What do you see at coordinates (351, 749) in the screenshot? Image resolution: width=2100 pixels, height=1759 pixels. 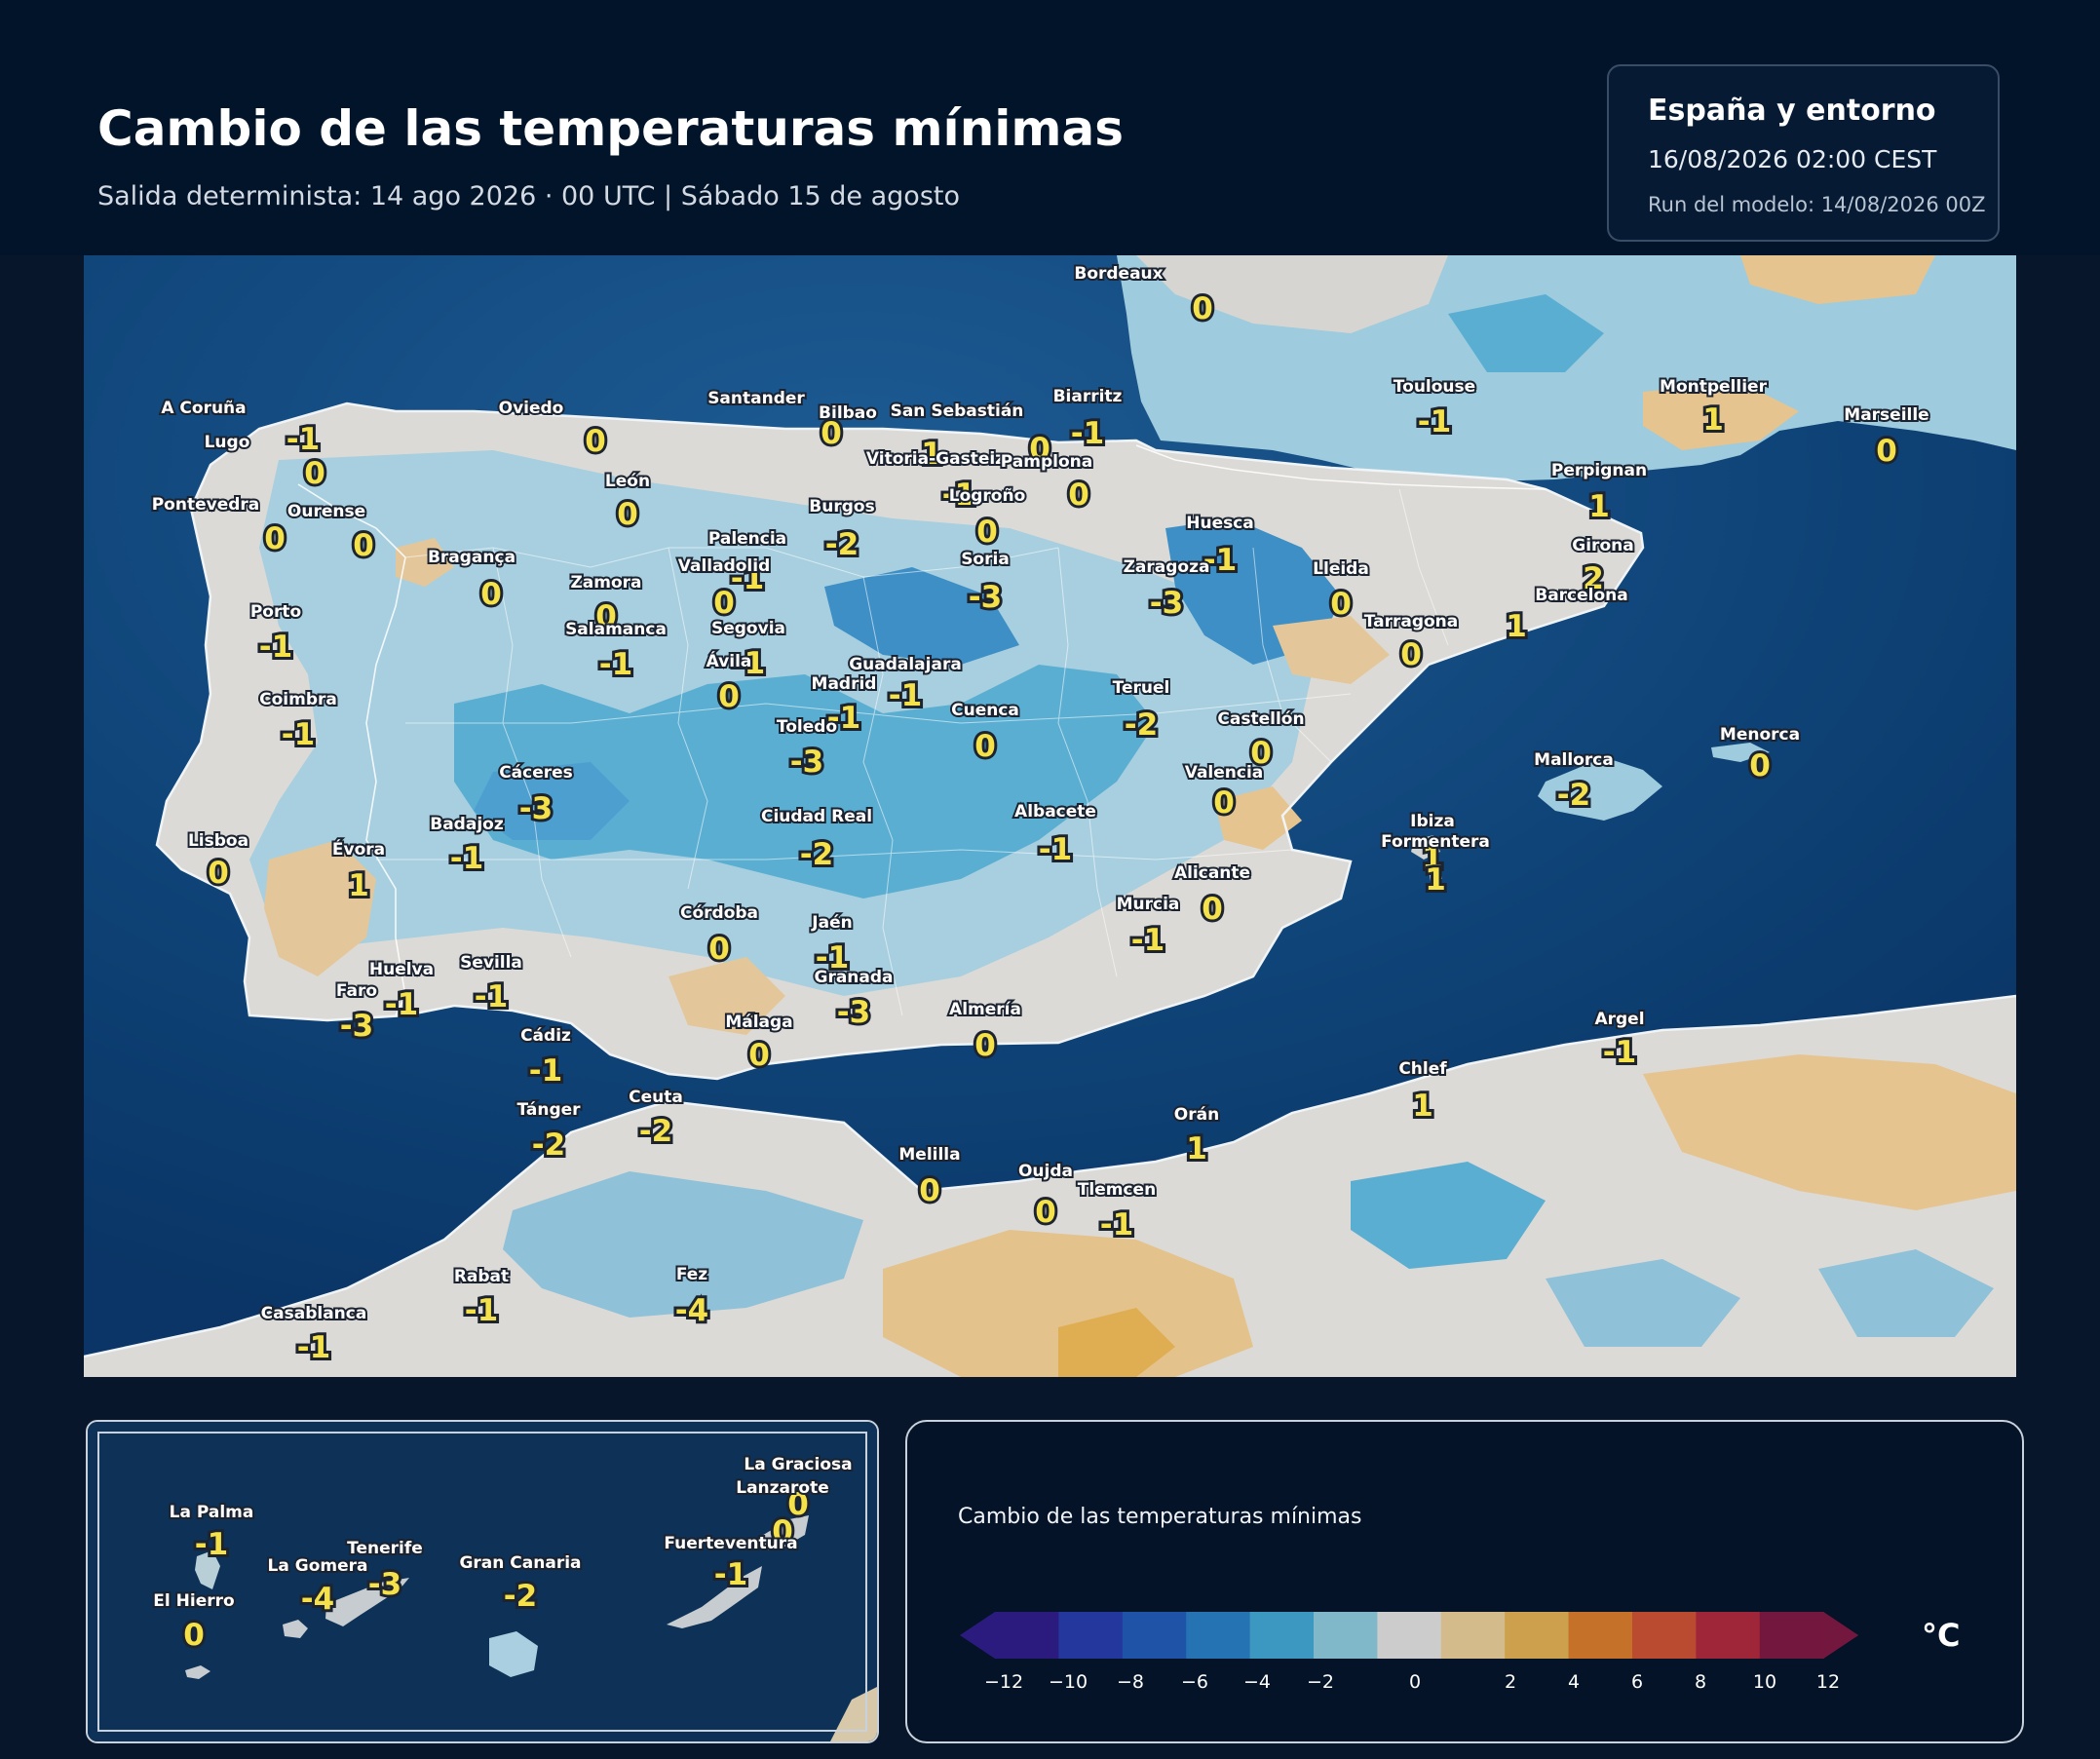 I see `border-portugal` at bounding box center [351, 749].